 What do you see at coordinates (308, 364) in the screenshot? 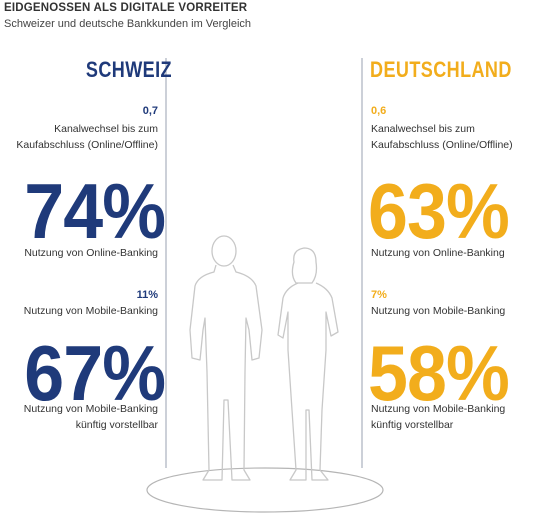
I see `woman-silhouette-icon` at bounding box center [308, 364].